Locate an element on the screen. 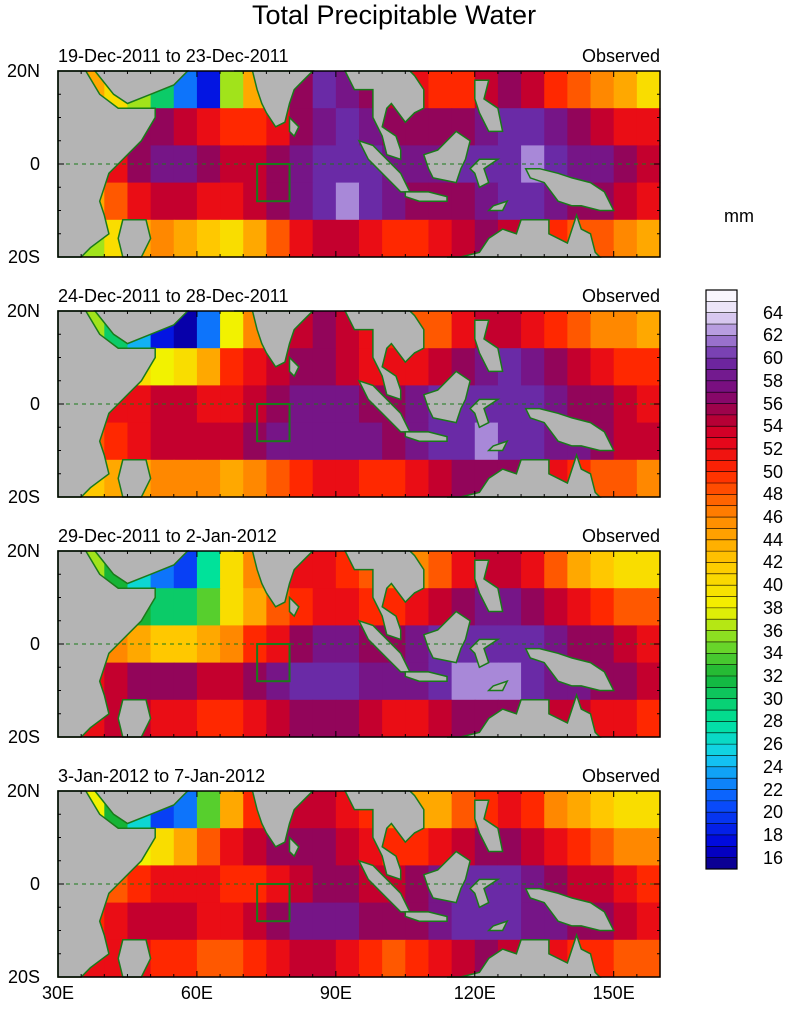  land-srilanka is located at coordinates (294, 606).